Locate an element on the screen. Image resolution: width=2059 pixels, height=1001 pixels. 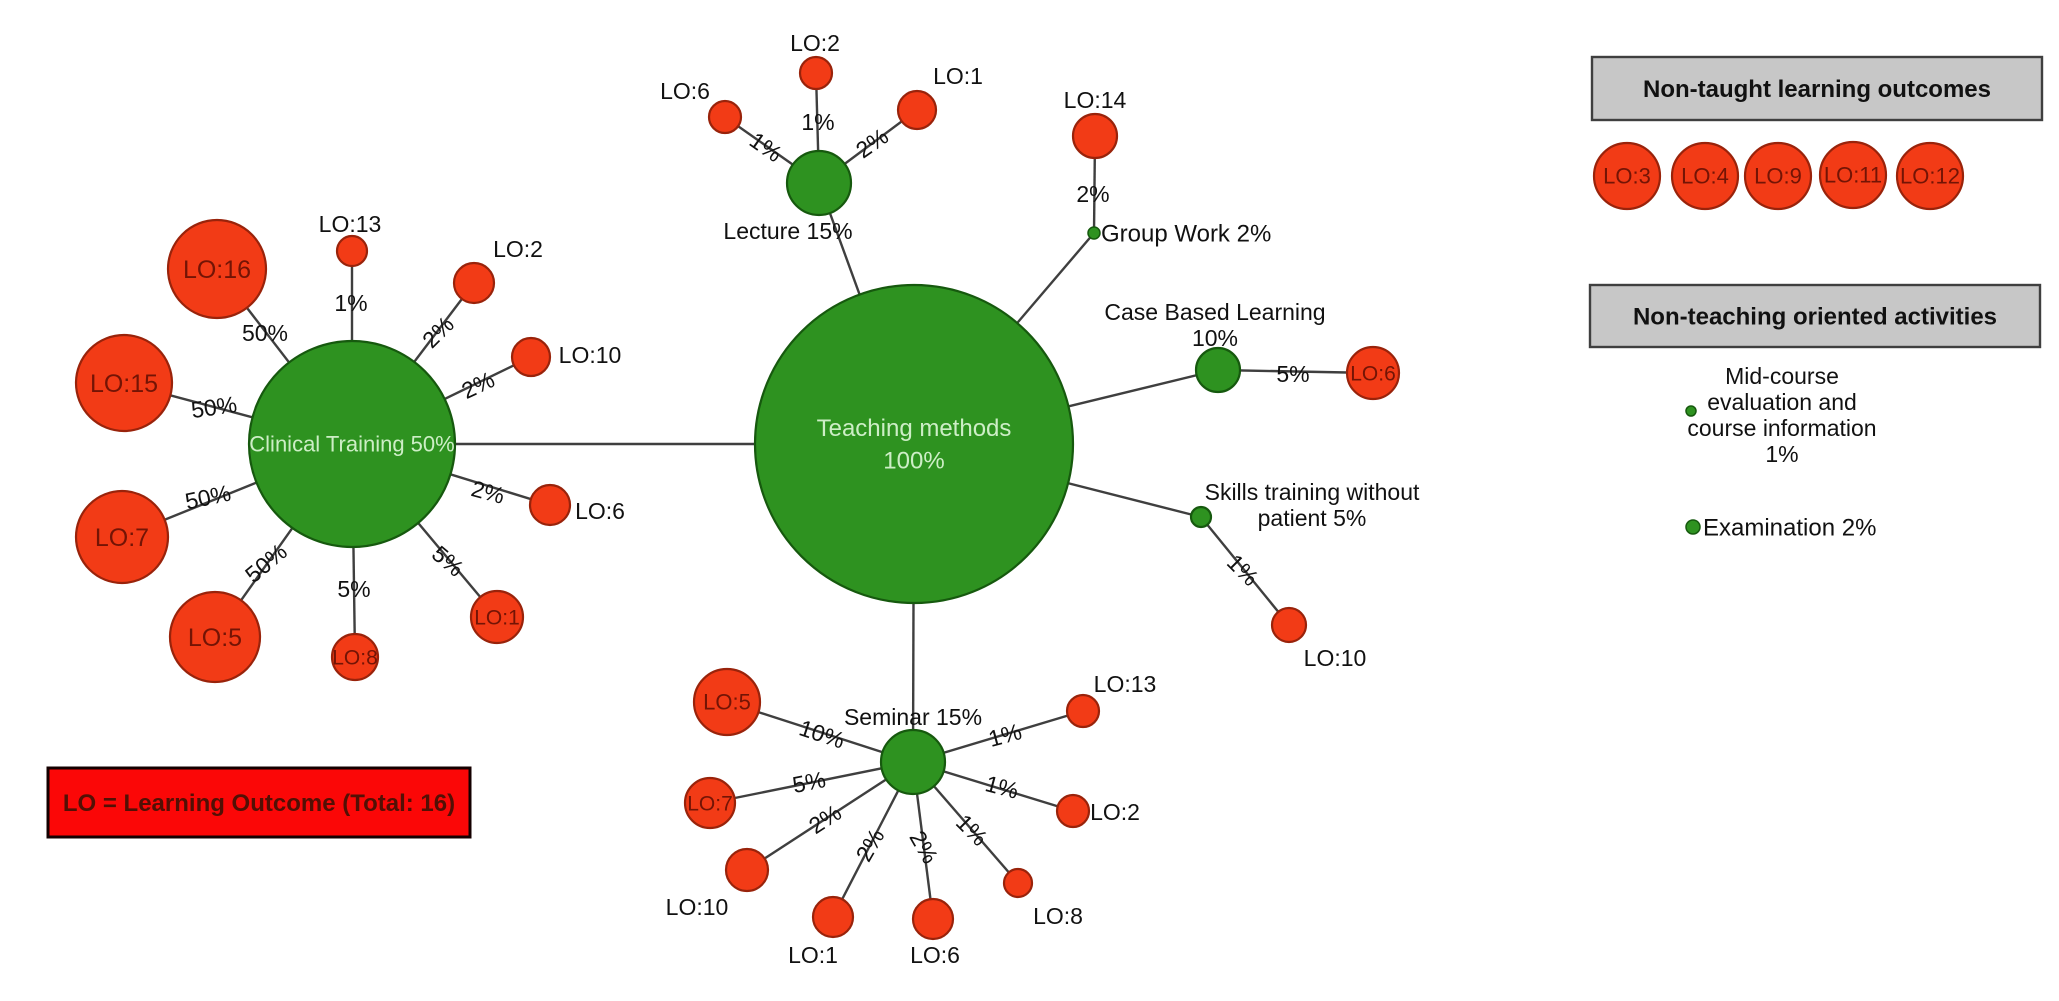
node-s10-lo-circle is located at coordinates (1289, 625).